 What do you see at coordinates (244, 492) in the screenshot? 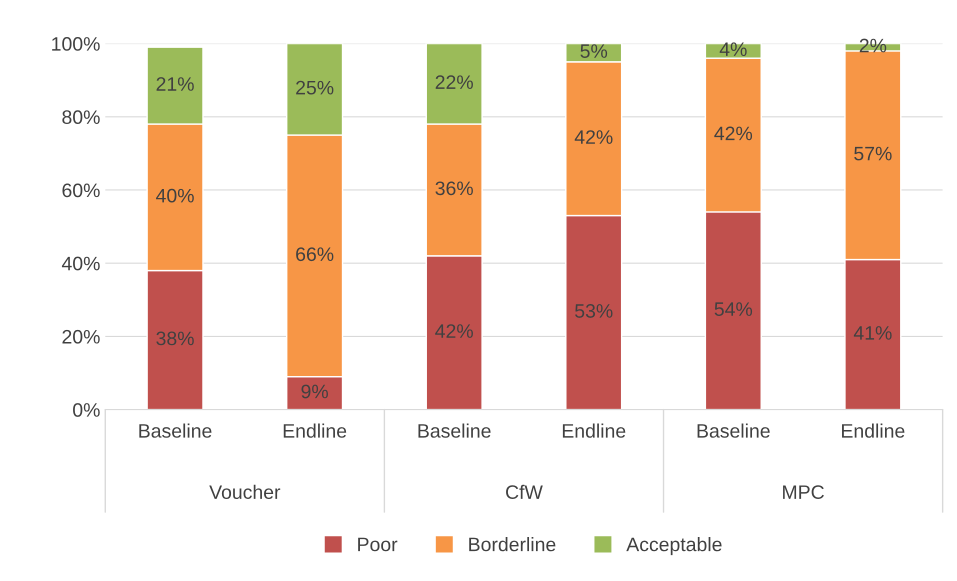
I see `text: Voucher` at bounding box center [244, 492].